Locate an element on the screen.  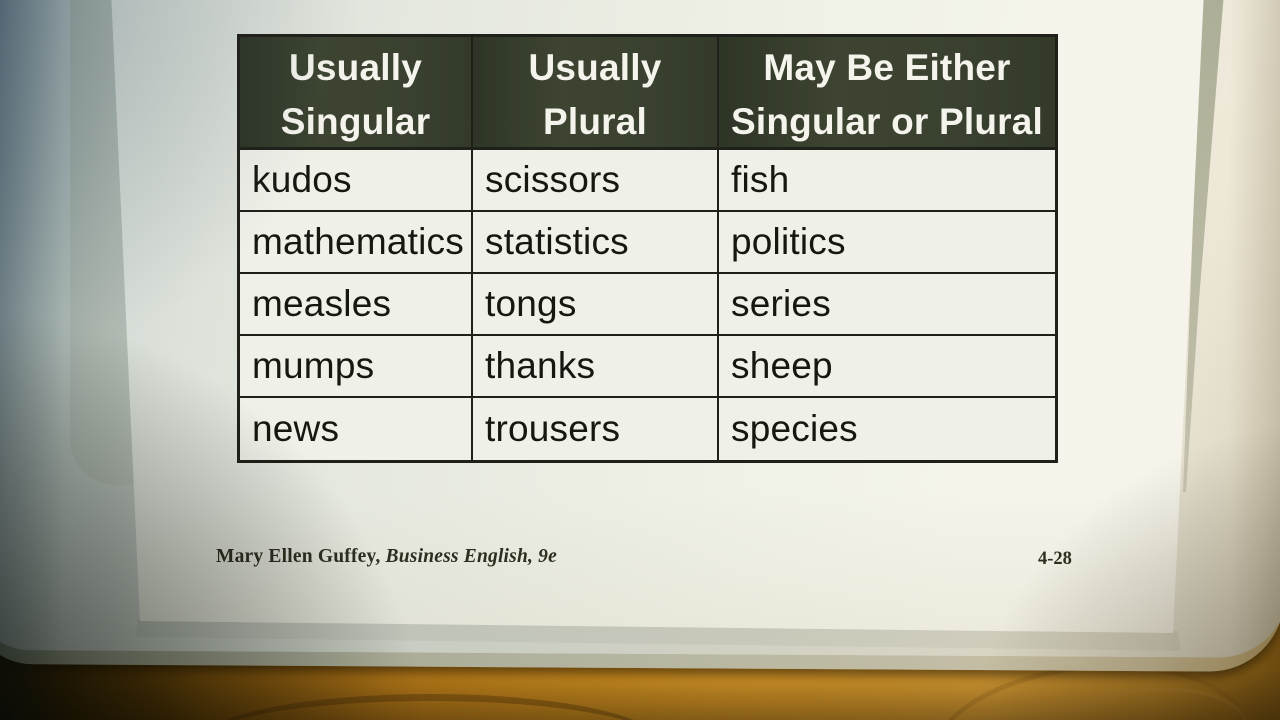
table-cell: mumps is located at coordinates (356, 367).